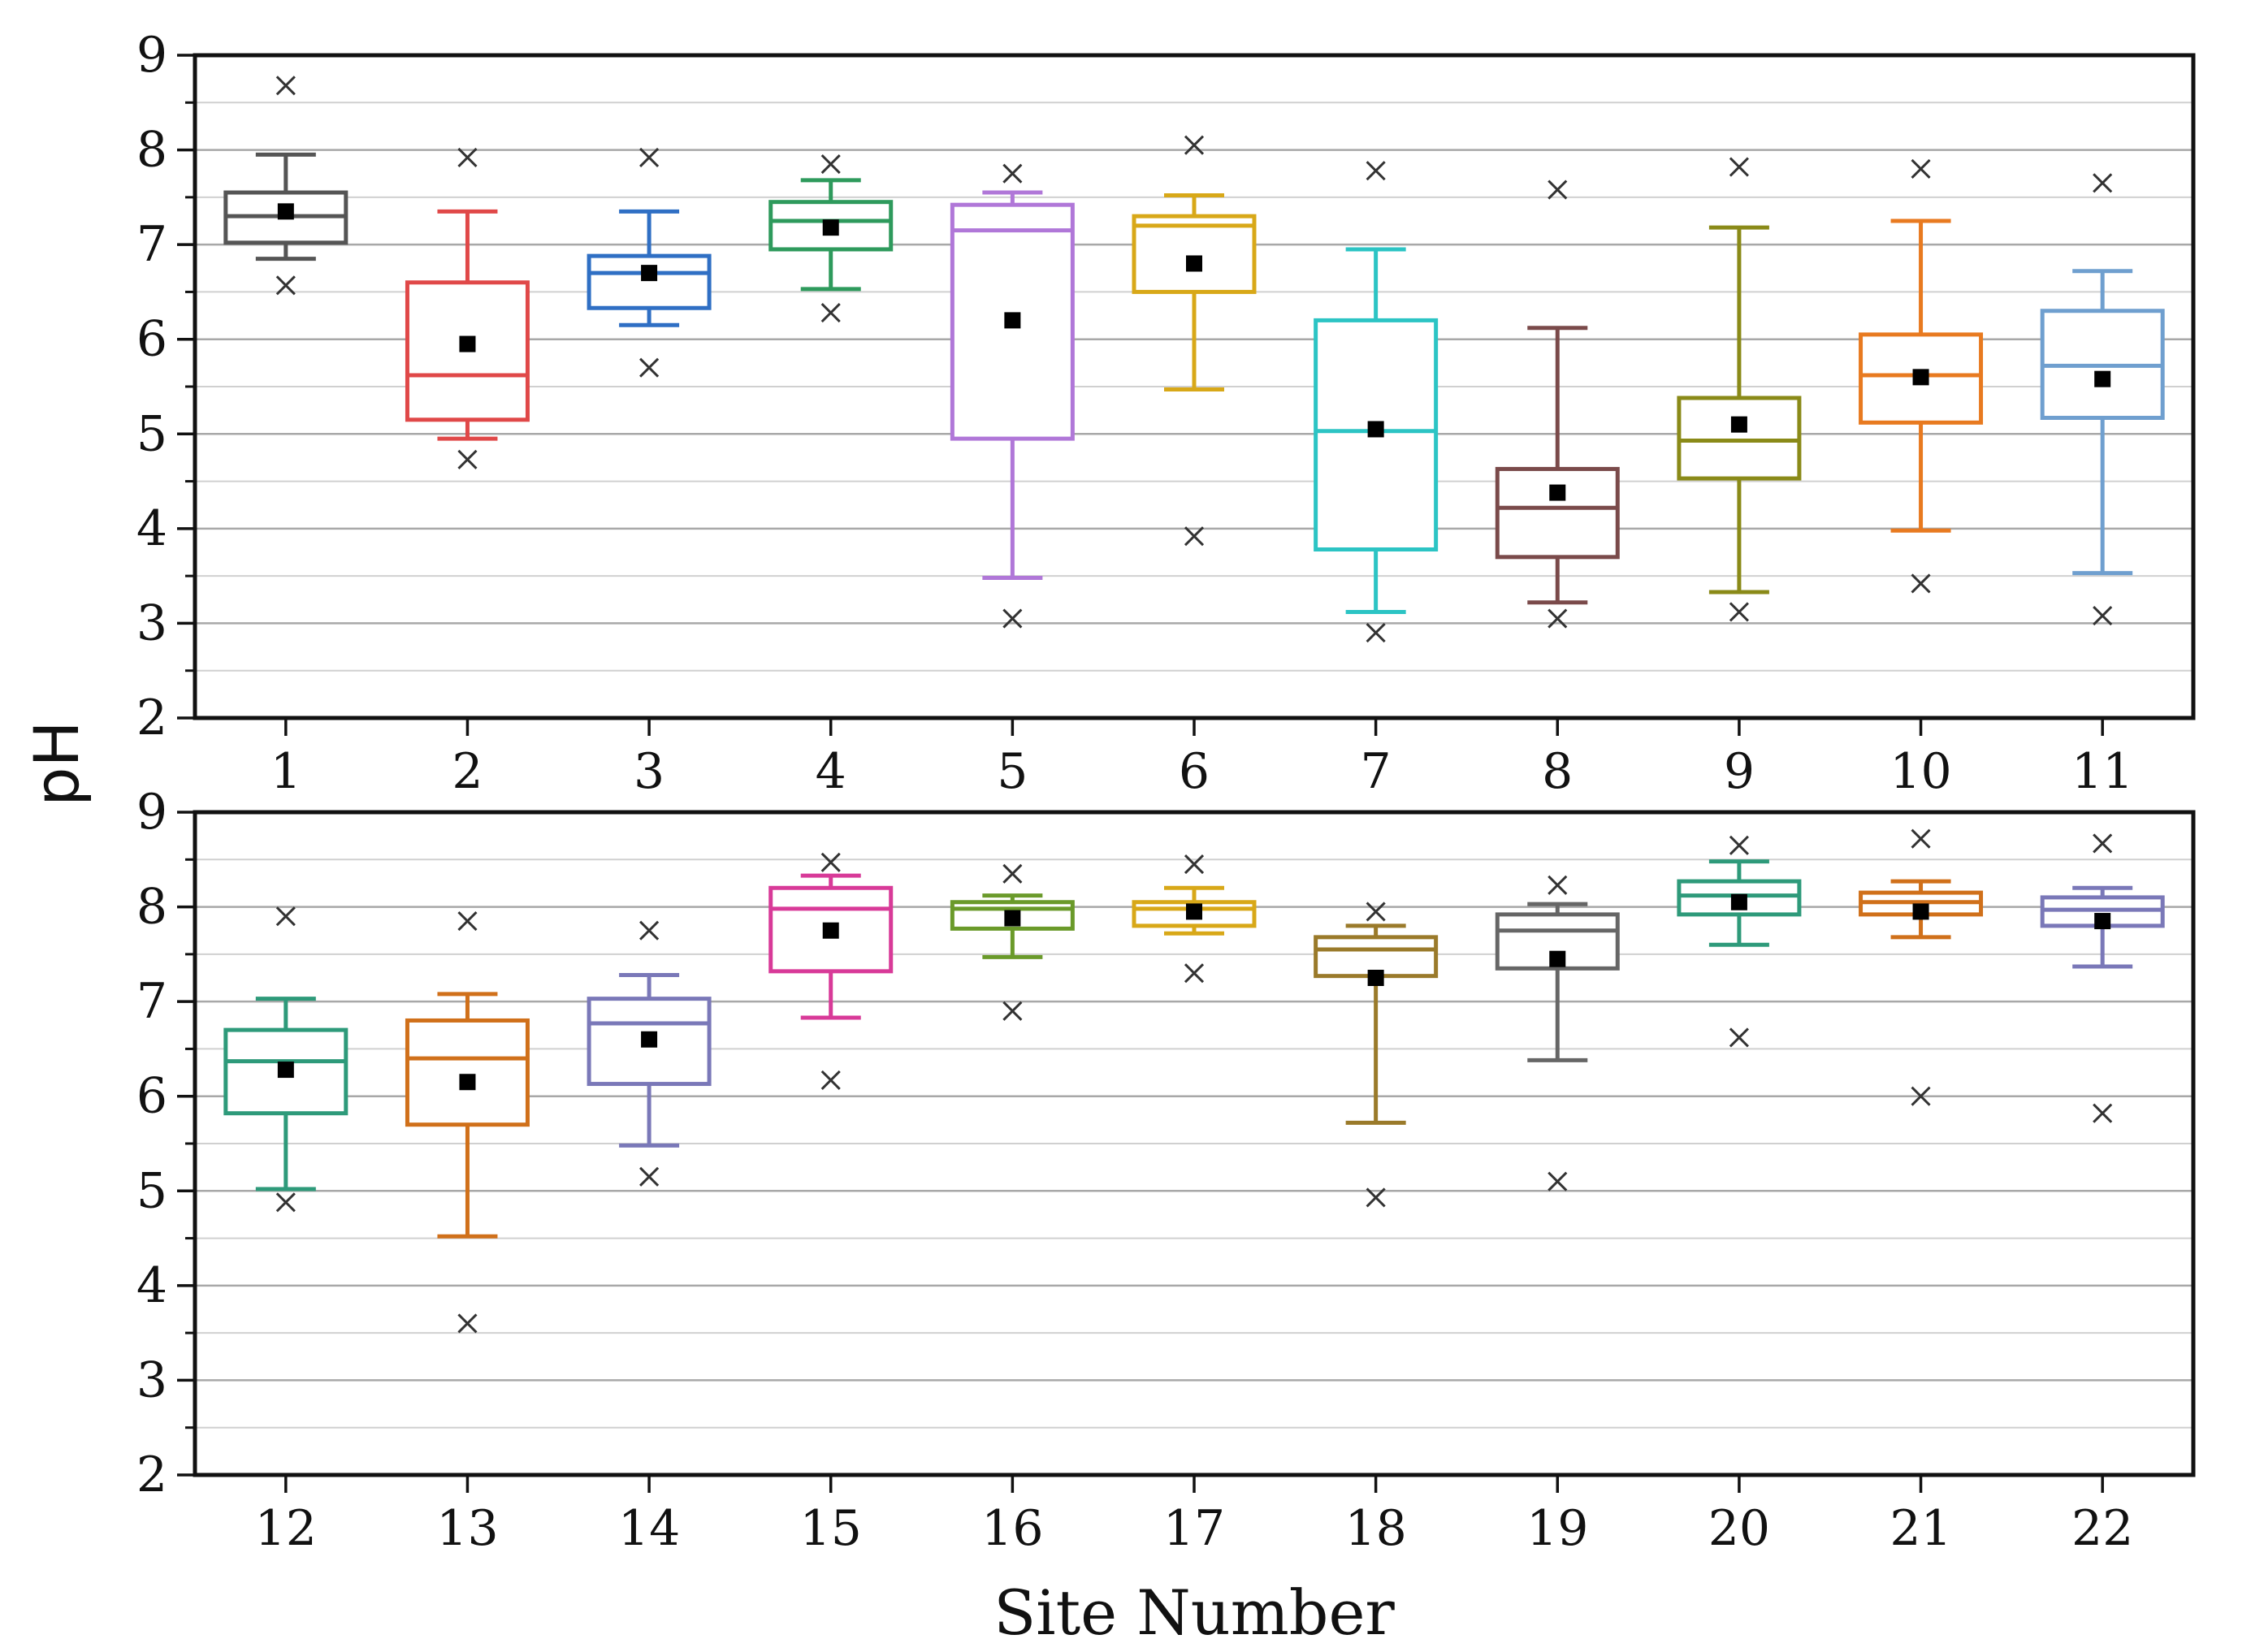 The image size is (2251, 1652). What do you see at coordinates (285, 1231) in the screenshot?
I see `site-12: 12` at bounding box center [285, 1231].